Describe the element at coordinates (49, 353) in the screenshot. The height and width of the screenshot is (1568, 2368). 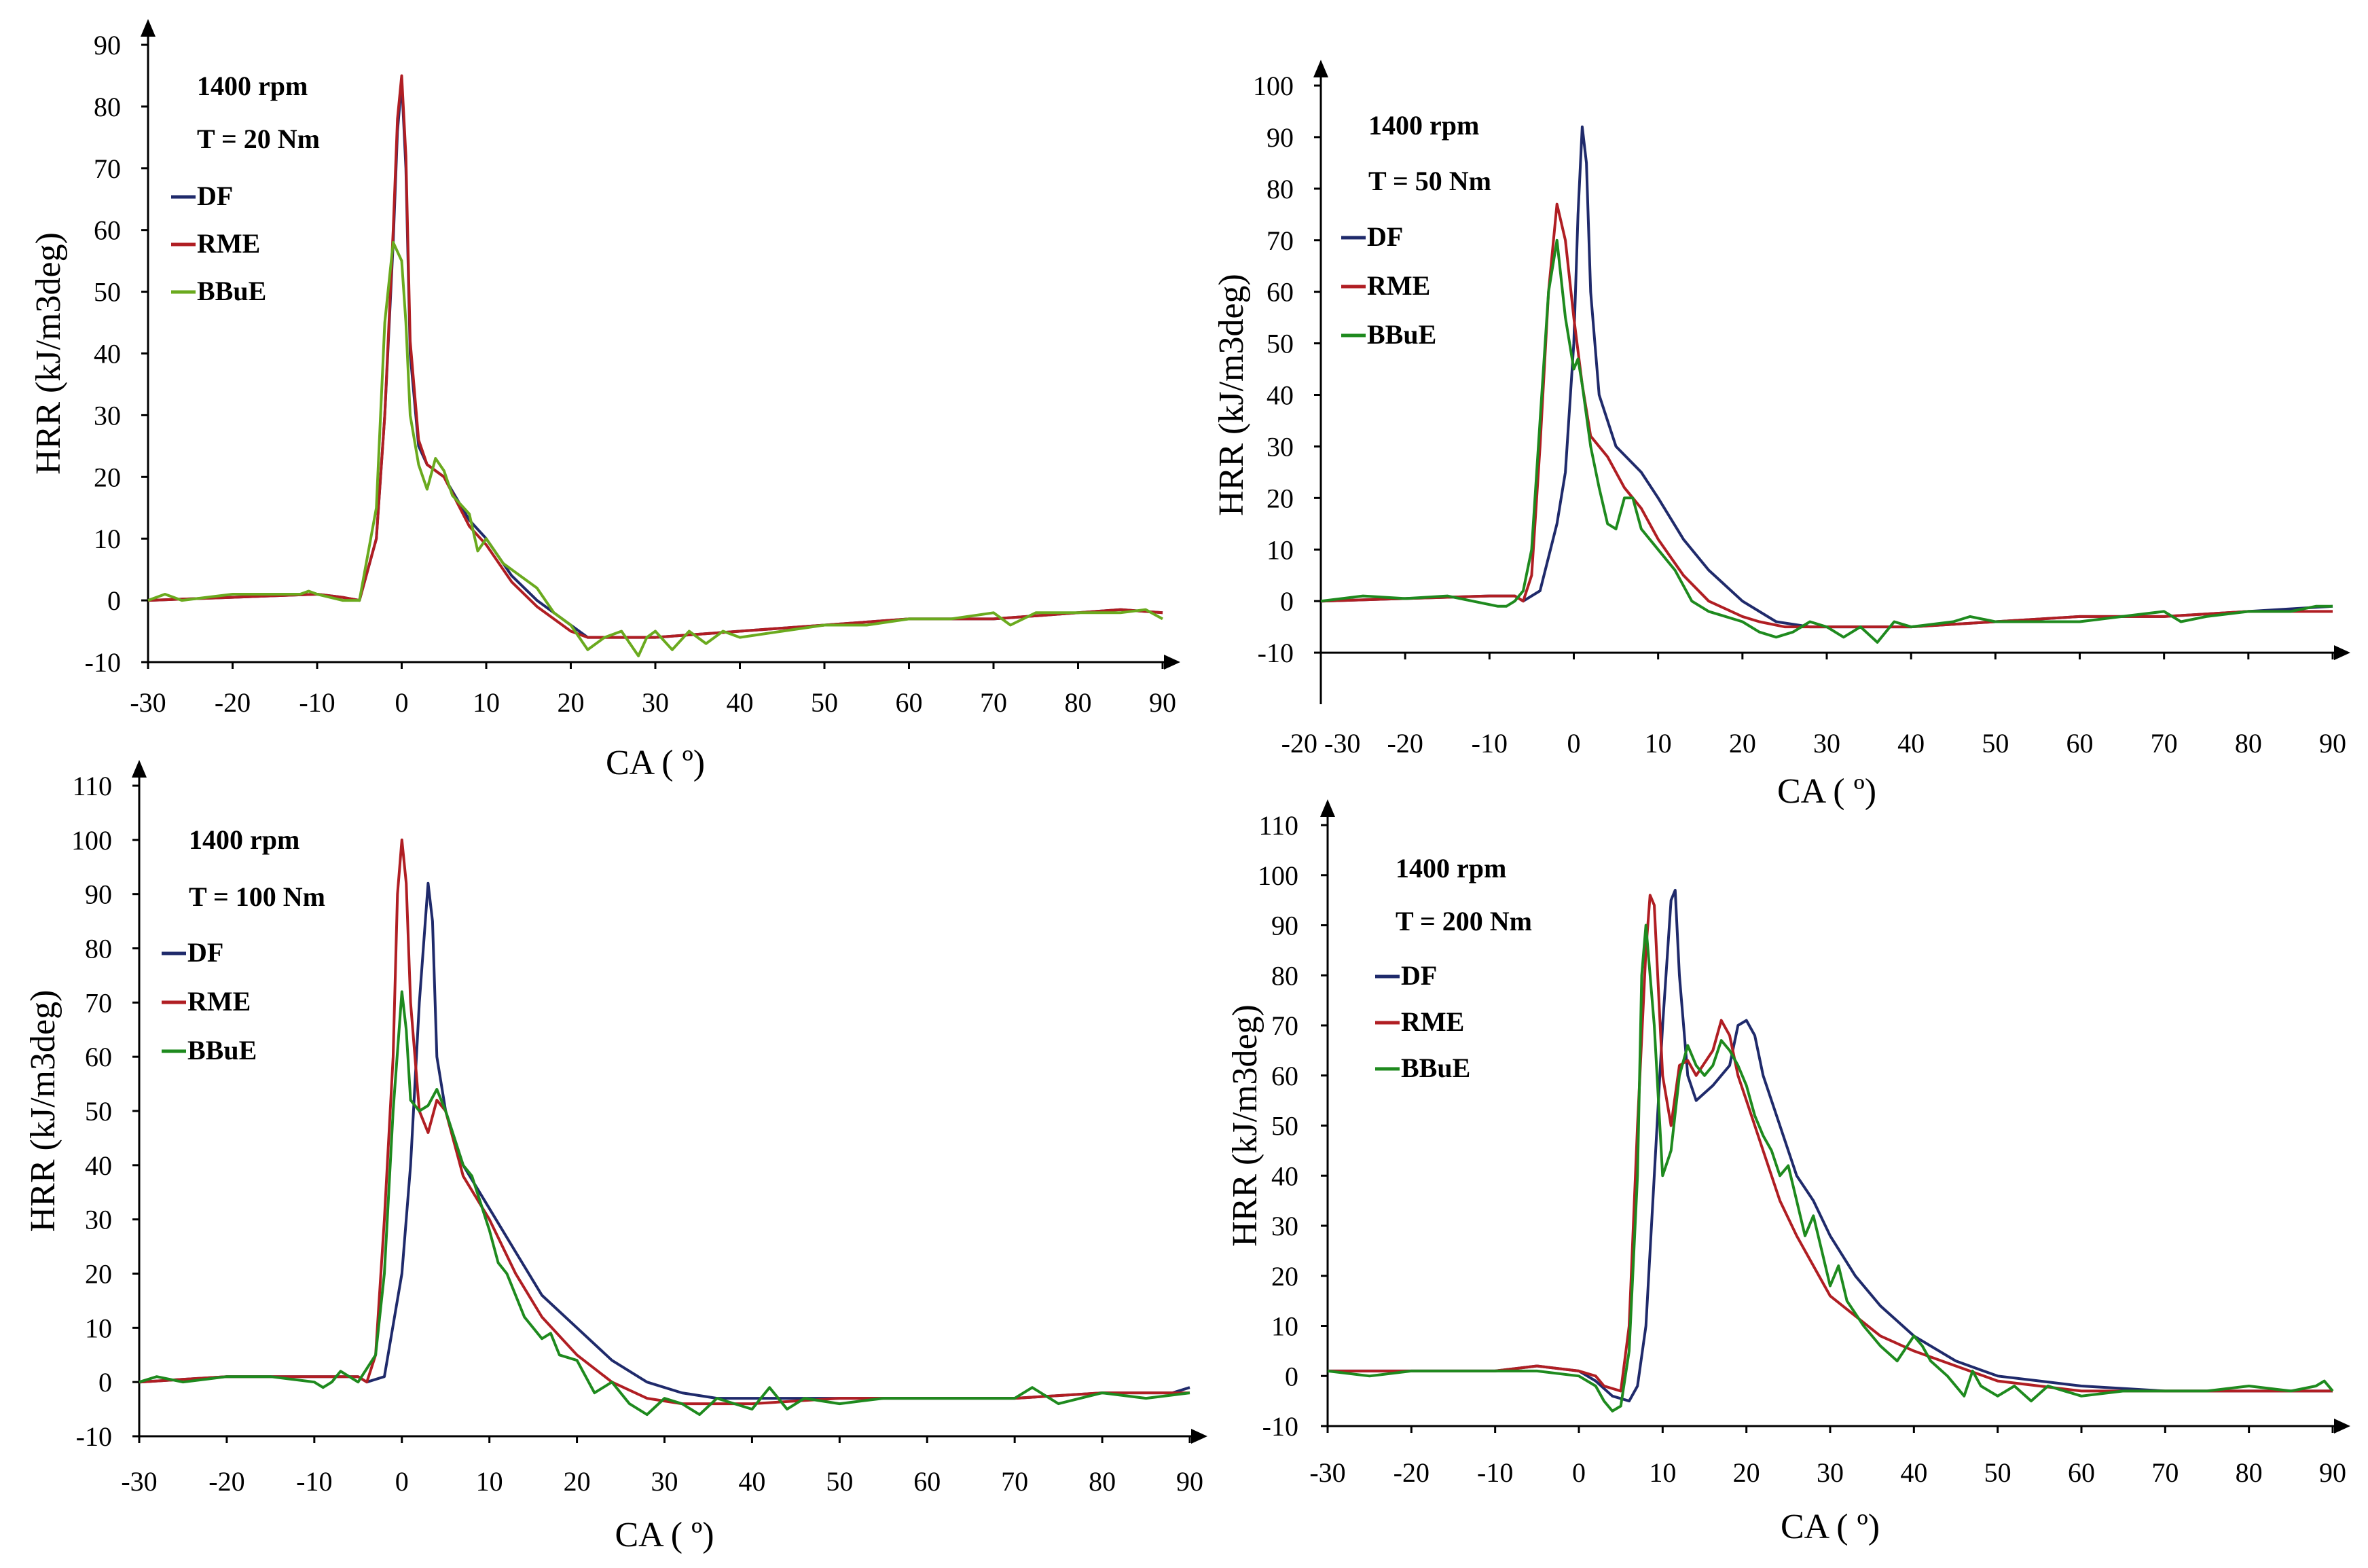
I see `y-axis-title: HRR (kJ/m3deg)` at that location.